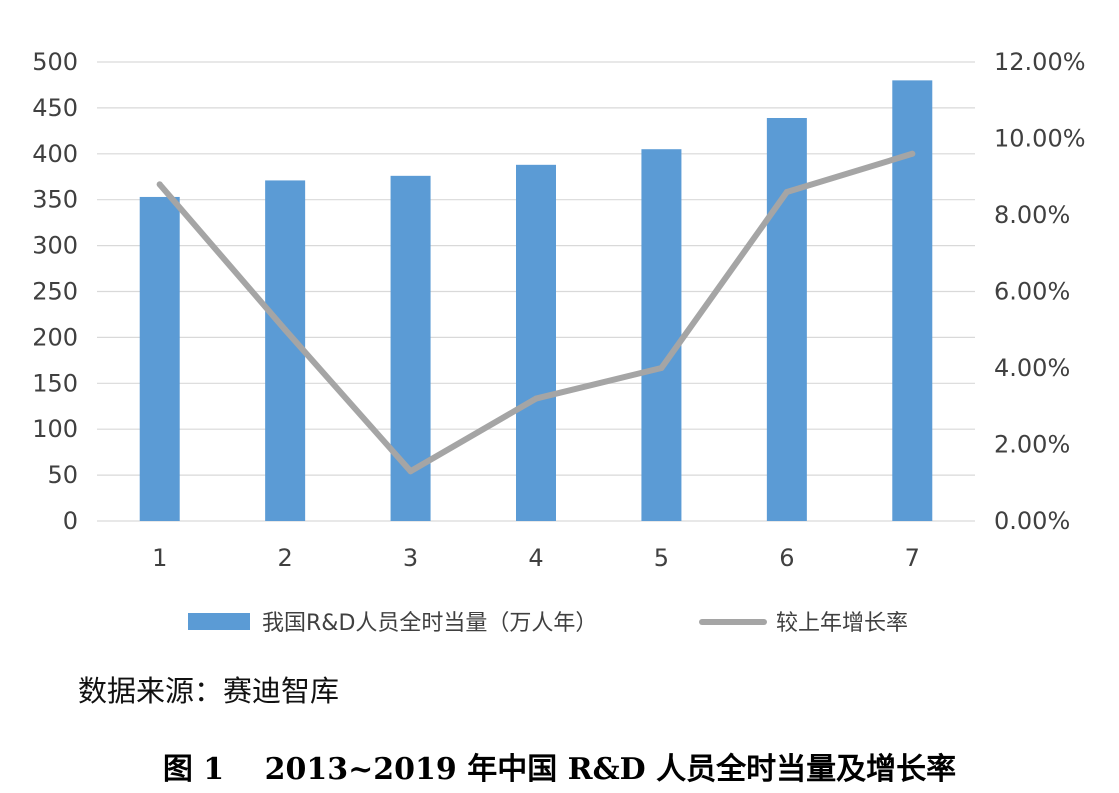 The height and width of the screenshot is (793, 1119). I want to click on legend-bar-label: 我国R&D人员全时当量（万人年）, so click(429, 623).